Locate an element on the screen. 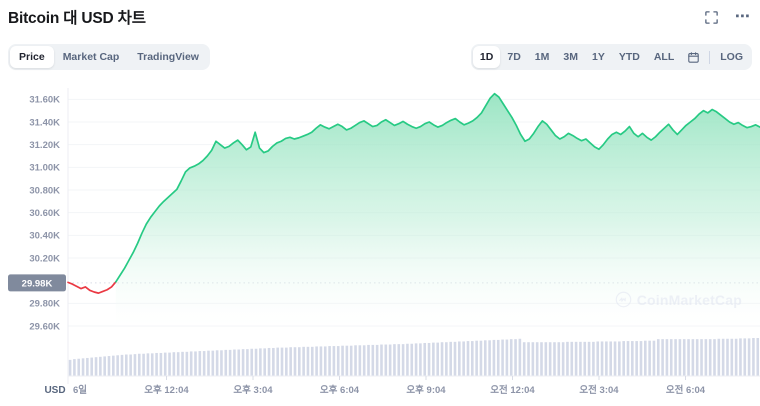 Image resolution: width=760 pixels, height=406 pixels. svg-text: 30.60K is located at coordinates (44, 213).